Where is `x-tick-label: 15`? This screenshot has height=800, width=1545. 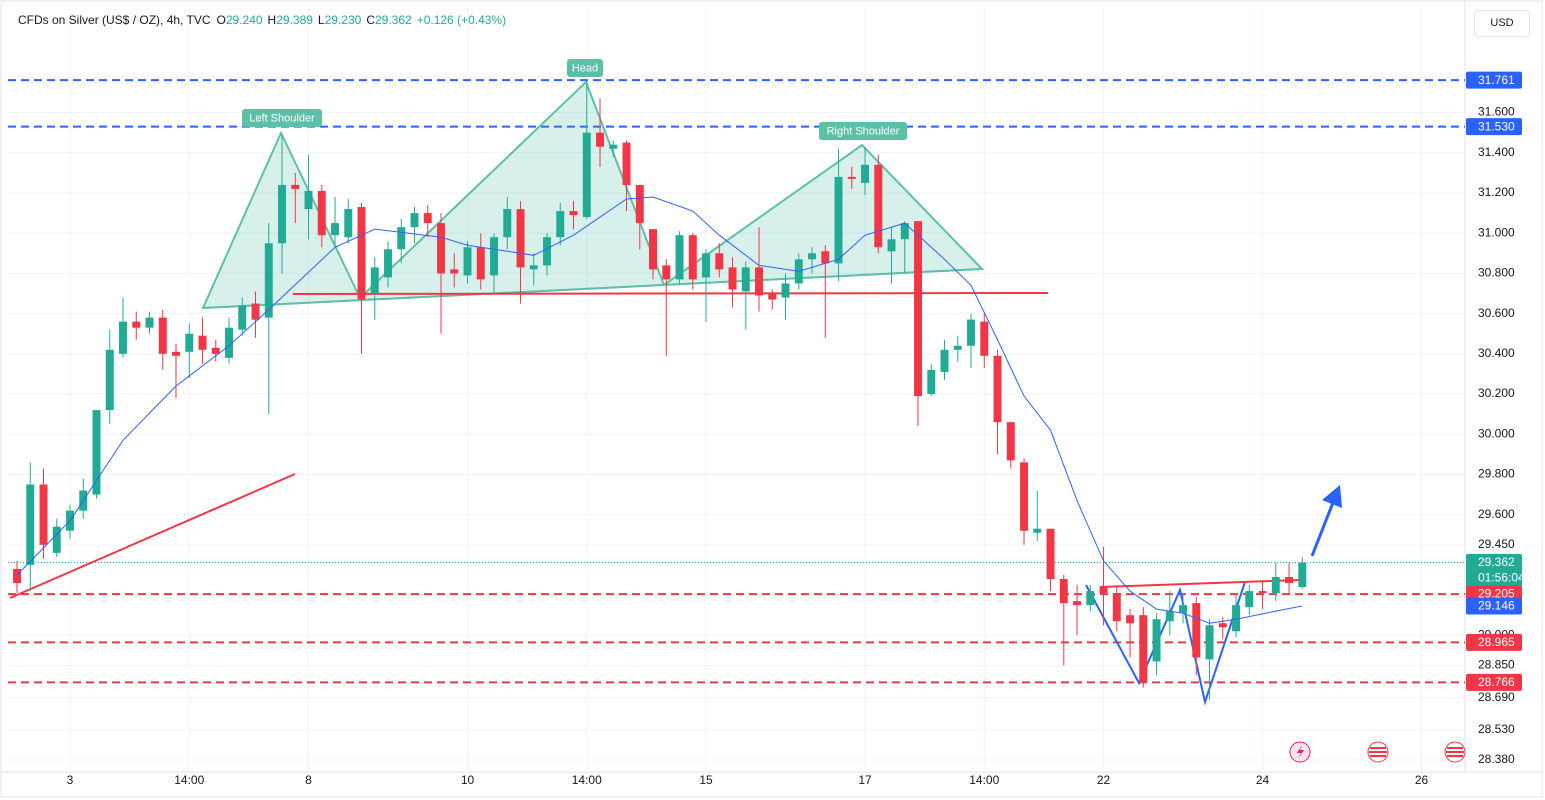 x-tick-label: 15 is located at coordinates (706, 780).